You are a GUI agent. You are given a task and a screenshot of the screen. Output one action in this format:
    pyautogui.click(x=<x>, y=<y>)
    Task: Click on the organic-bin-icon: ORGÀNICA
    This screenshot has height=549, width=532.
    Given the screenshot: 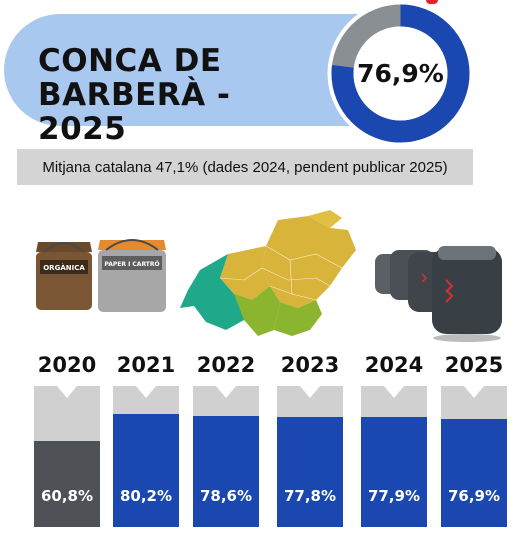 What is the action you would take?
    pyautogui.click(x=64, y=276)
    